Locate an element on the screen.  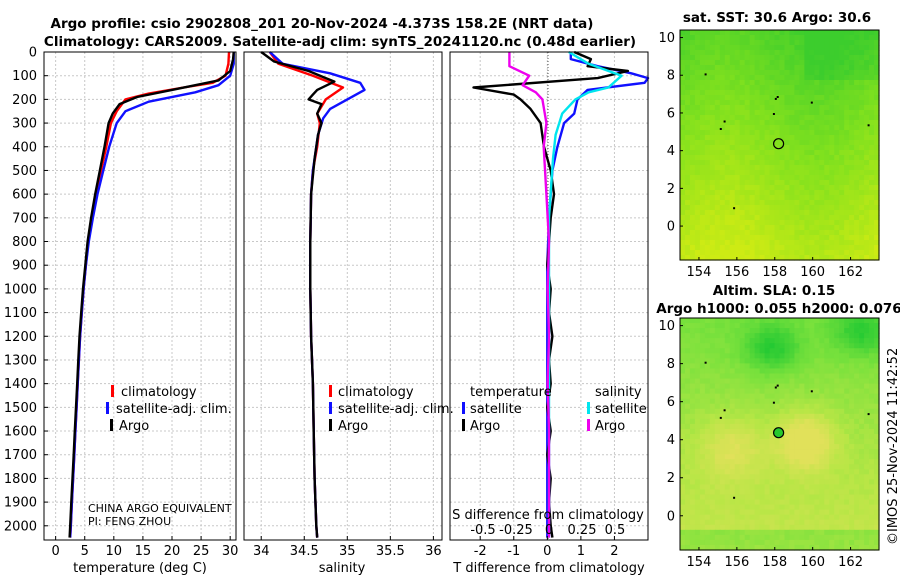
depth-tick-label: 1000 is located at coordinates (20, 289).